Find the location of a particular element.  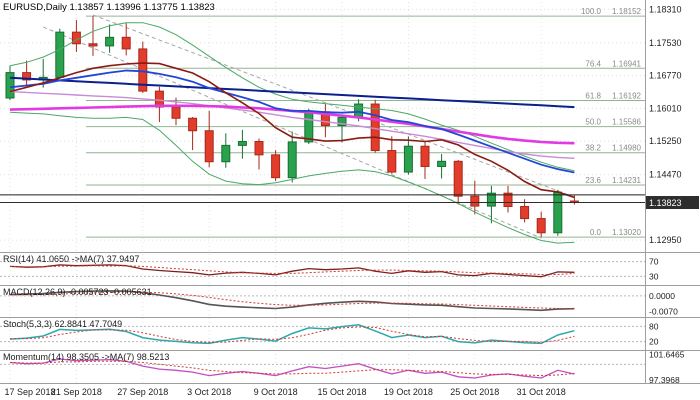

y-axis-price-label: 1.18310 is located at coordinates (665, 9).